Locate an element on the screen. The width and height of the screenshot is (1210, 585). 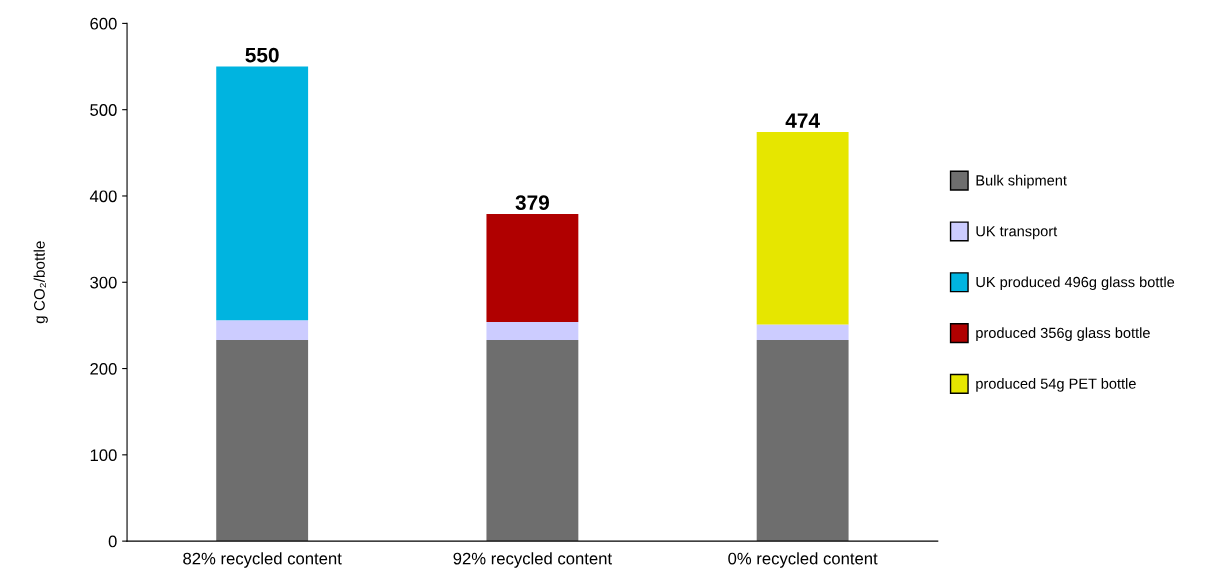
y-tick-label: 500 is located at coordinates (103, 110).